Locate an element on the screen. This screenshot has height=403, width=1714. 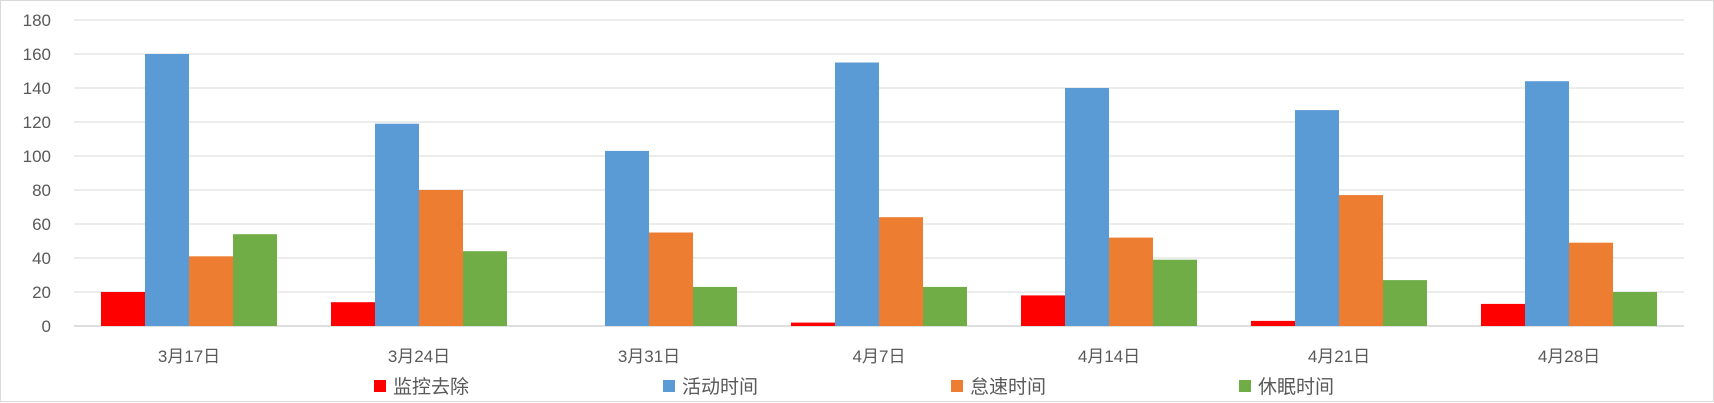
y-tick-label: 120 is located at coordinates (37, 122).